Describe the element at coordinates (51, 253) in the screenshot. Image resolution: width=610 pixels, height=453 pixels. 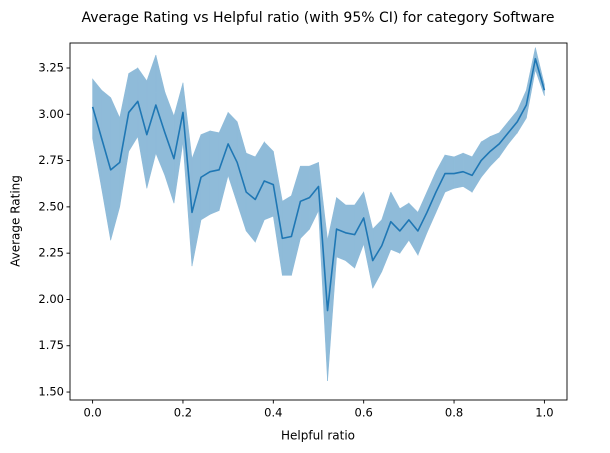
I see `y-tick-label: 2.25` at that location.